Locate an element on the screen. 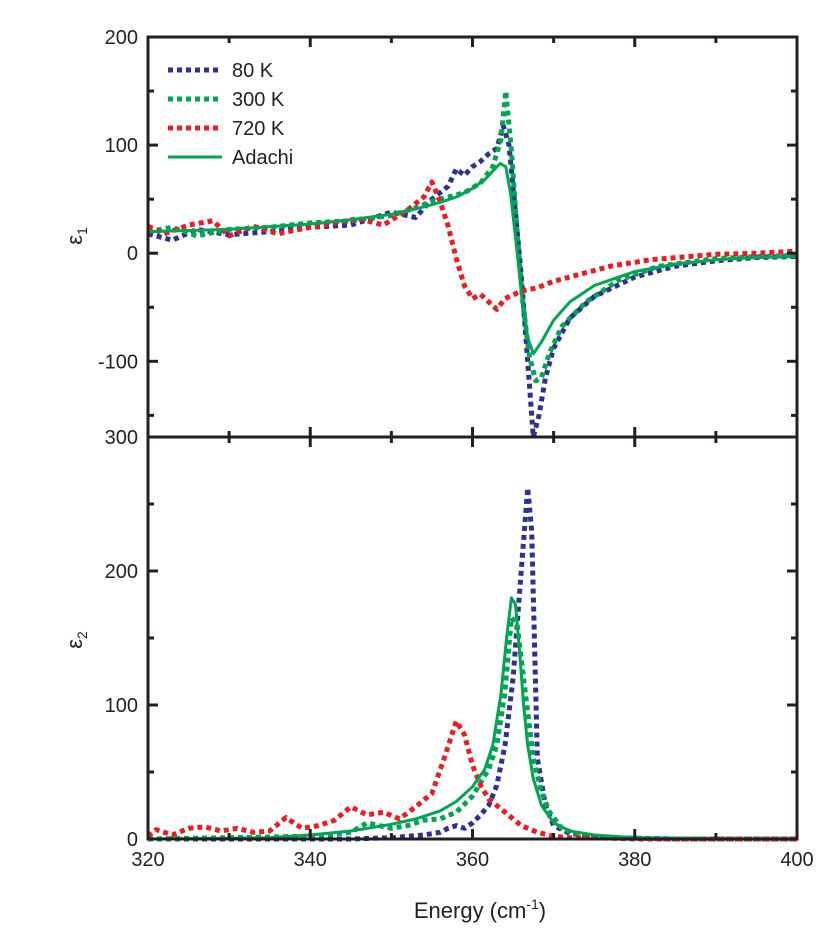 This screenshot has height=944, width=830. x-tick-label: 320 is located at coordinates (147, 860).